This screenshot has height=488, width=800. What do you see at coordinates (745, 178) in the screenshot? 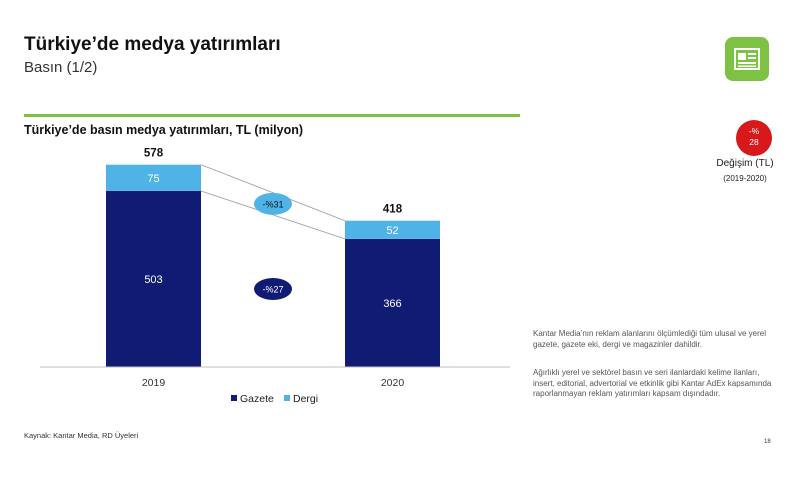
I see `change-period: (2019-2020)` at bounding box center [745, 178].